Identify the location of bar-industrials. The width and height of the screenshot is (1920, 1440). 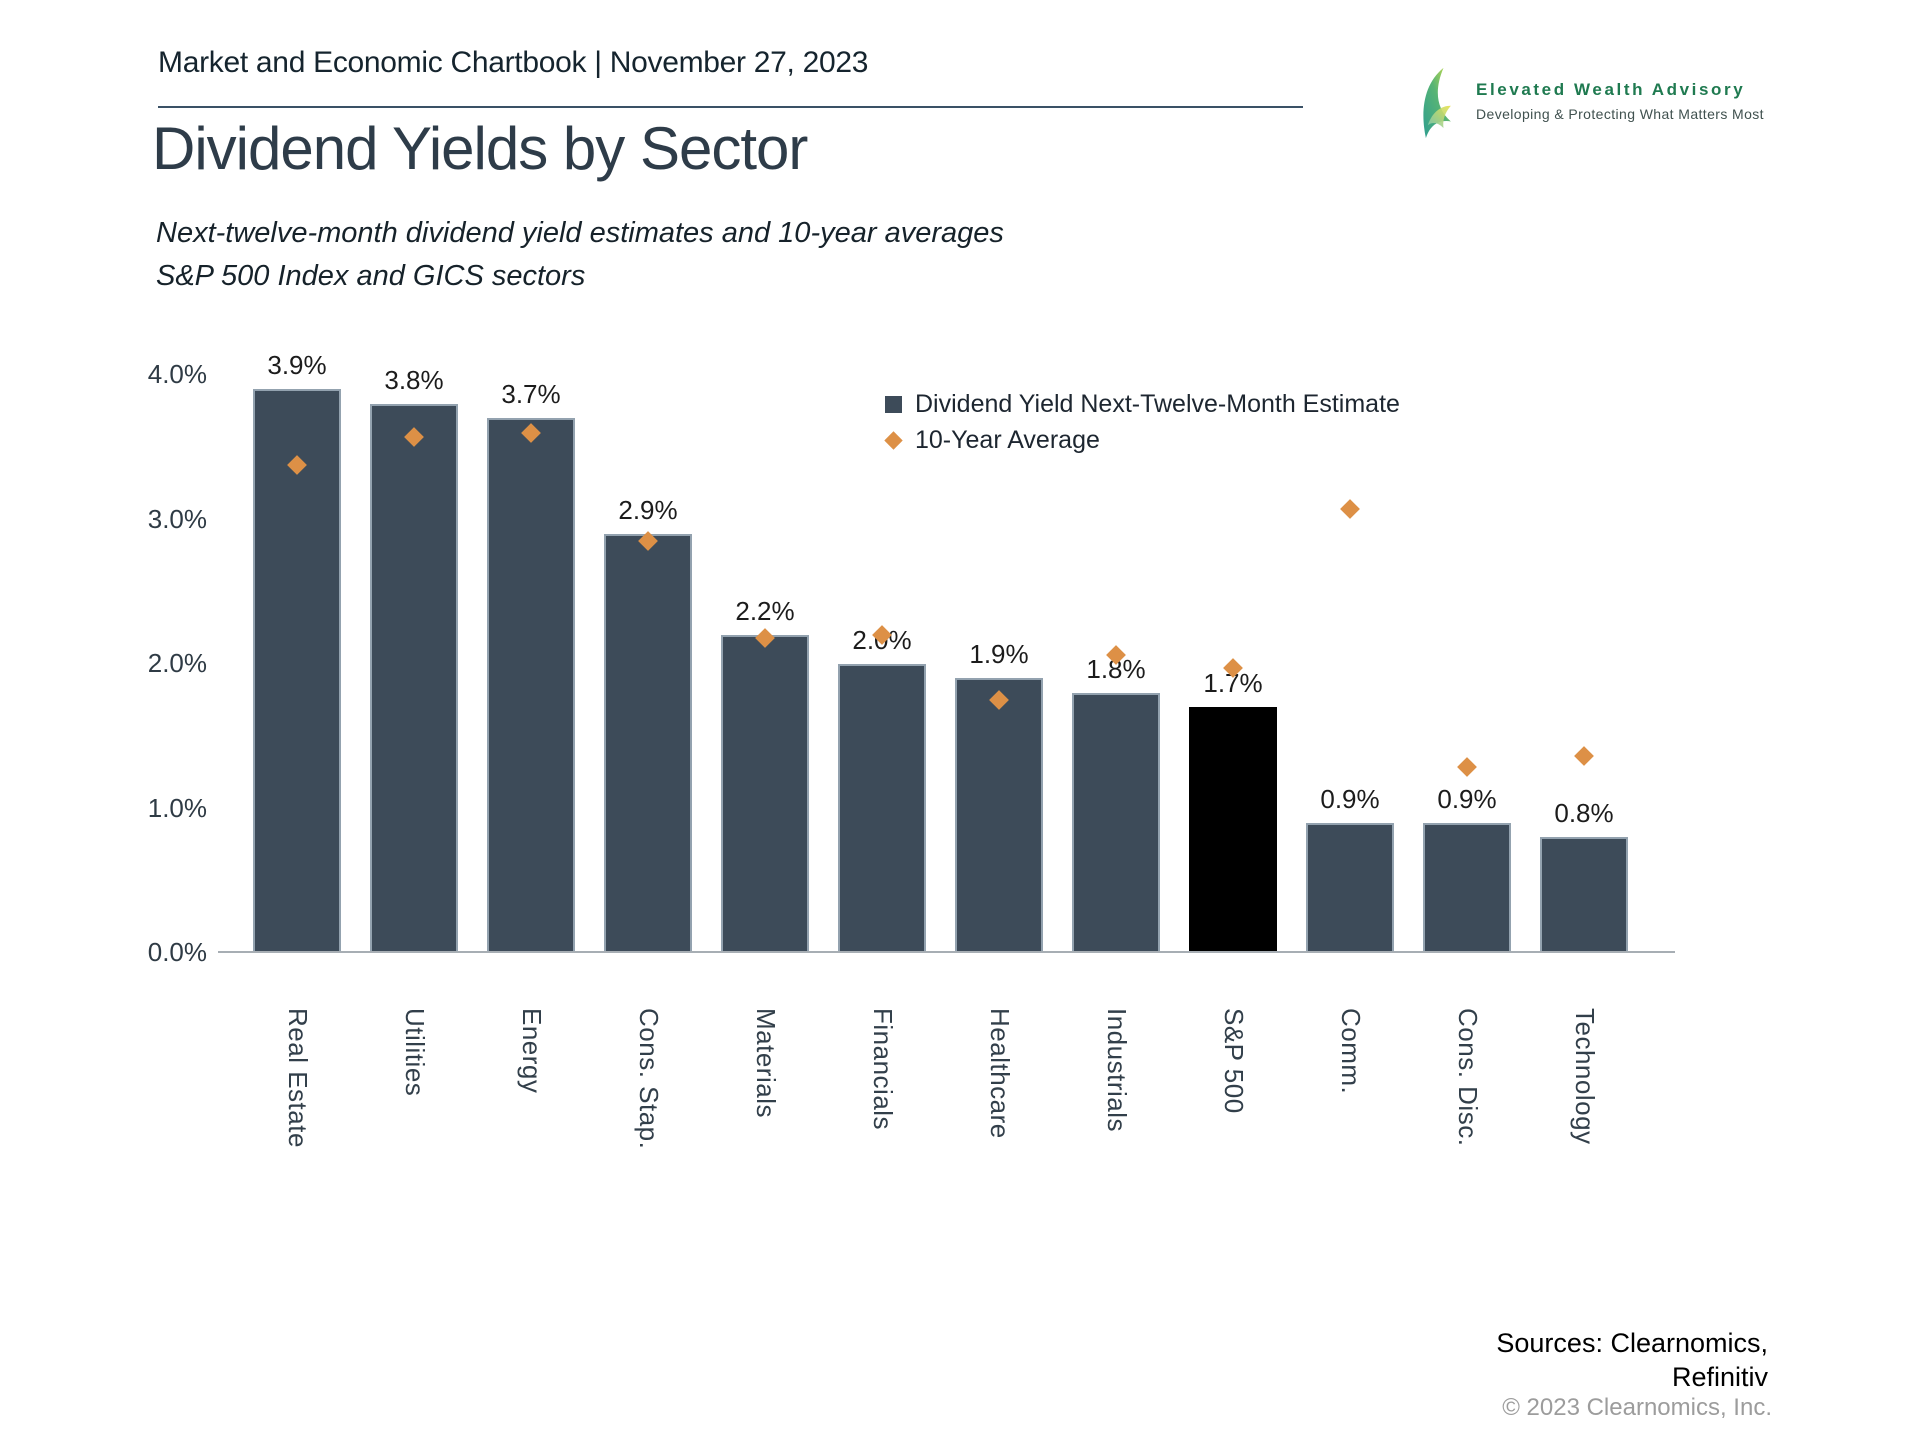
(1116, 822).